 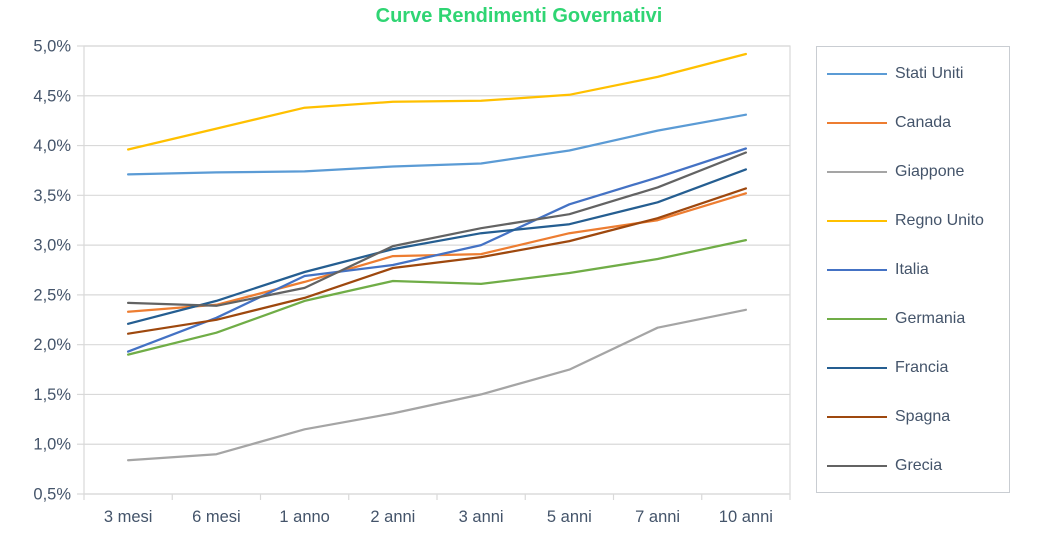 I want to click on y-axis-tick-label: 0,5%, so click(x=52, y=495).